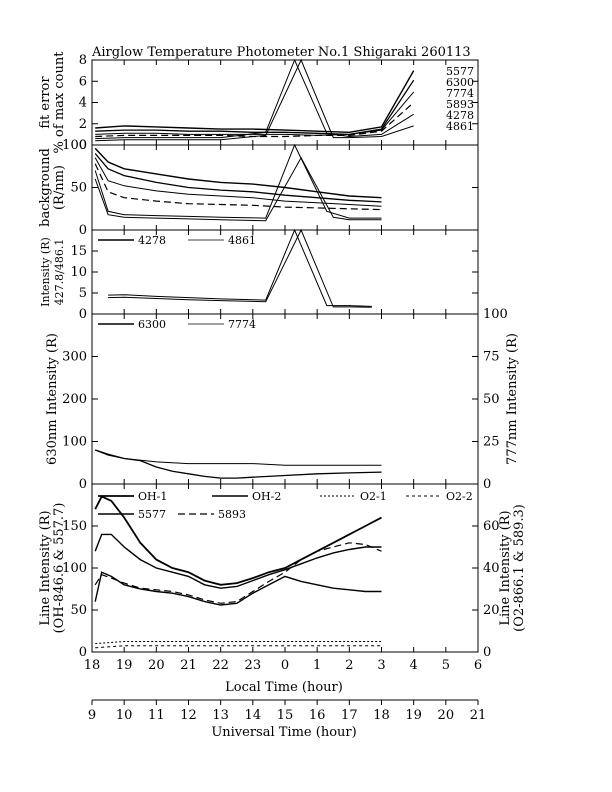  I want to click on local-time-tick-label: 5, so click(446, 665).